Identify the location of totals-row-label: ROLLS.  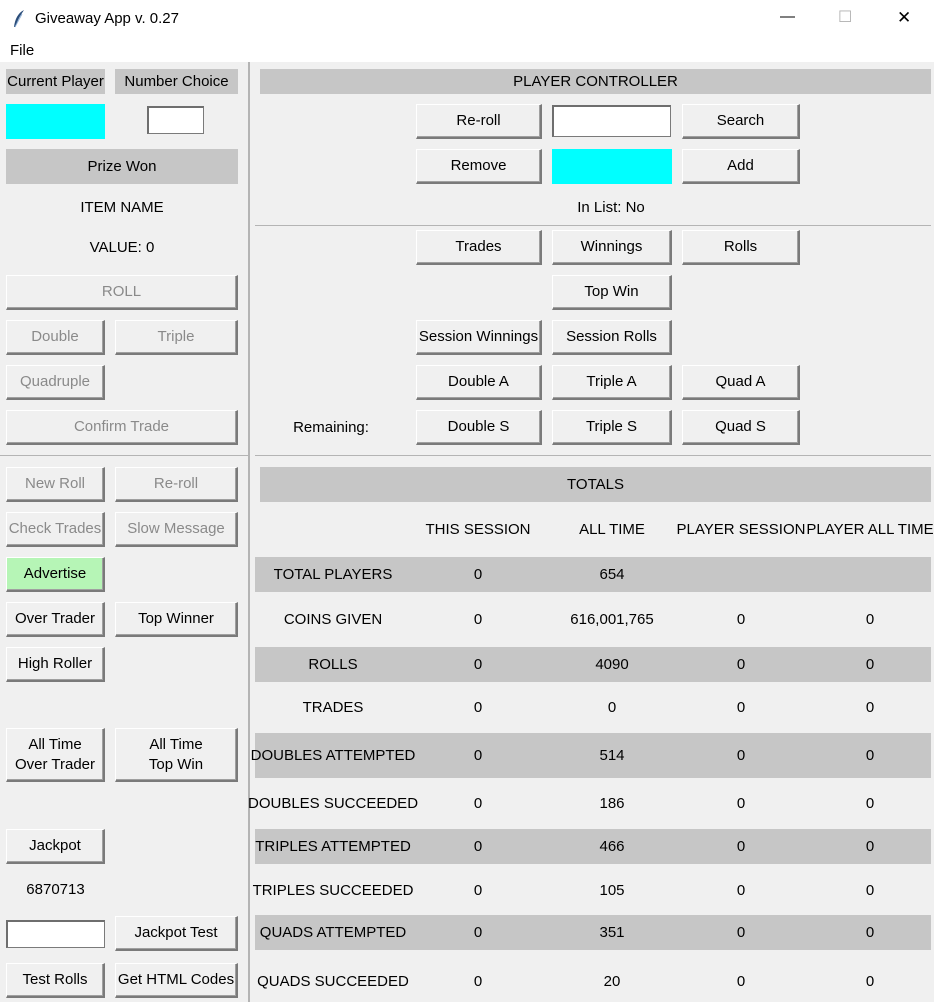
(333, 664).